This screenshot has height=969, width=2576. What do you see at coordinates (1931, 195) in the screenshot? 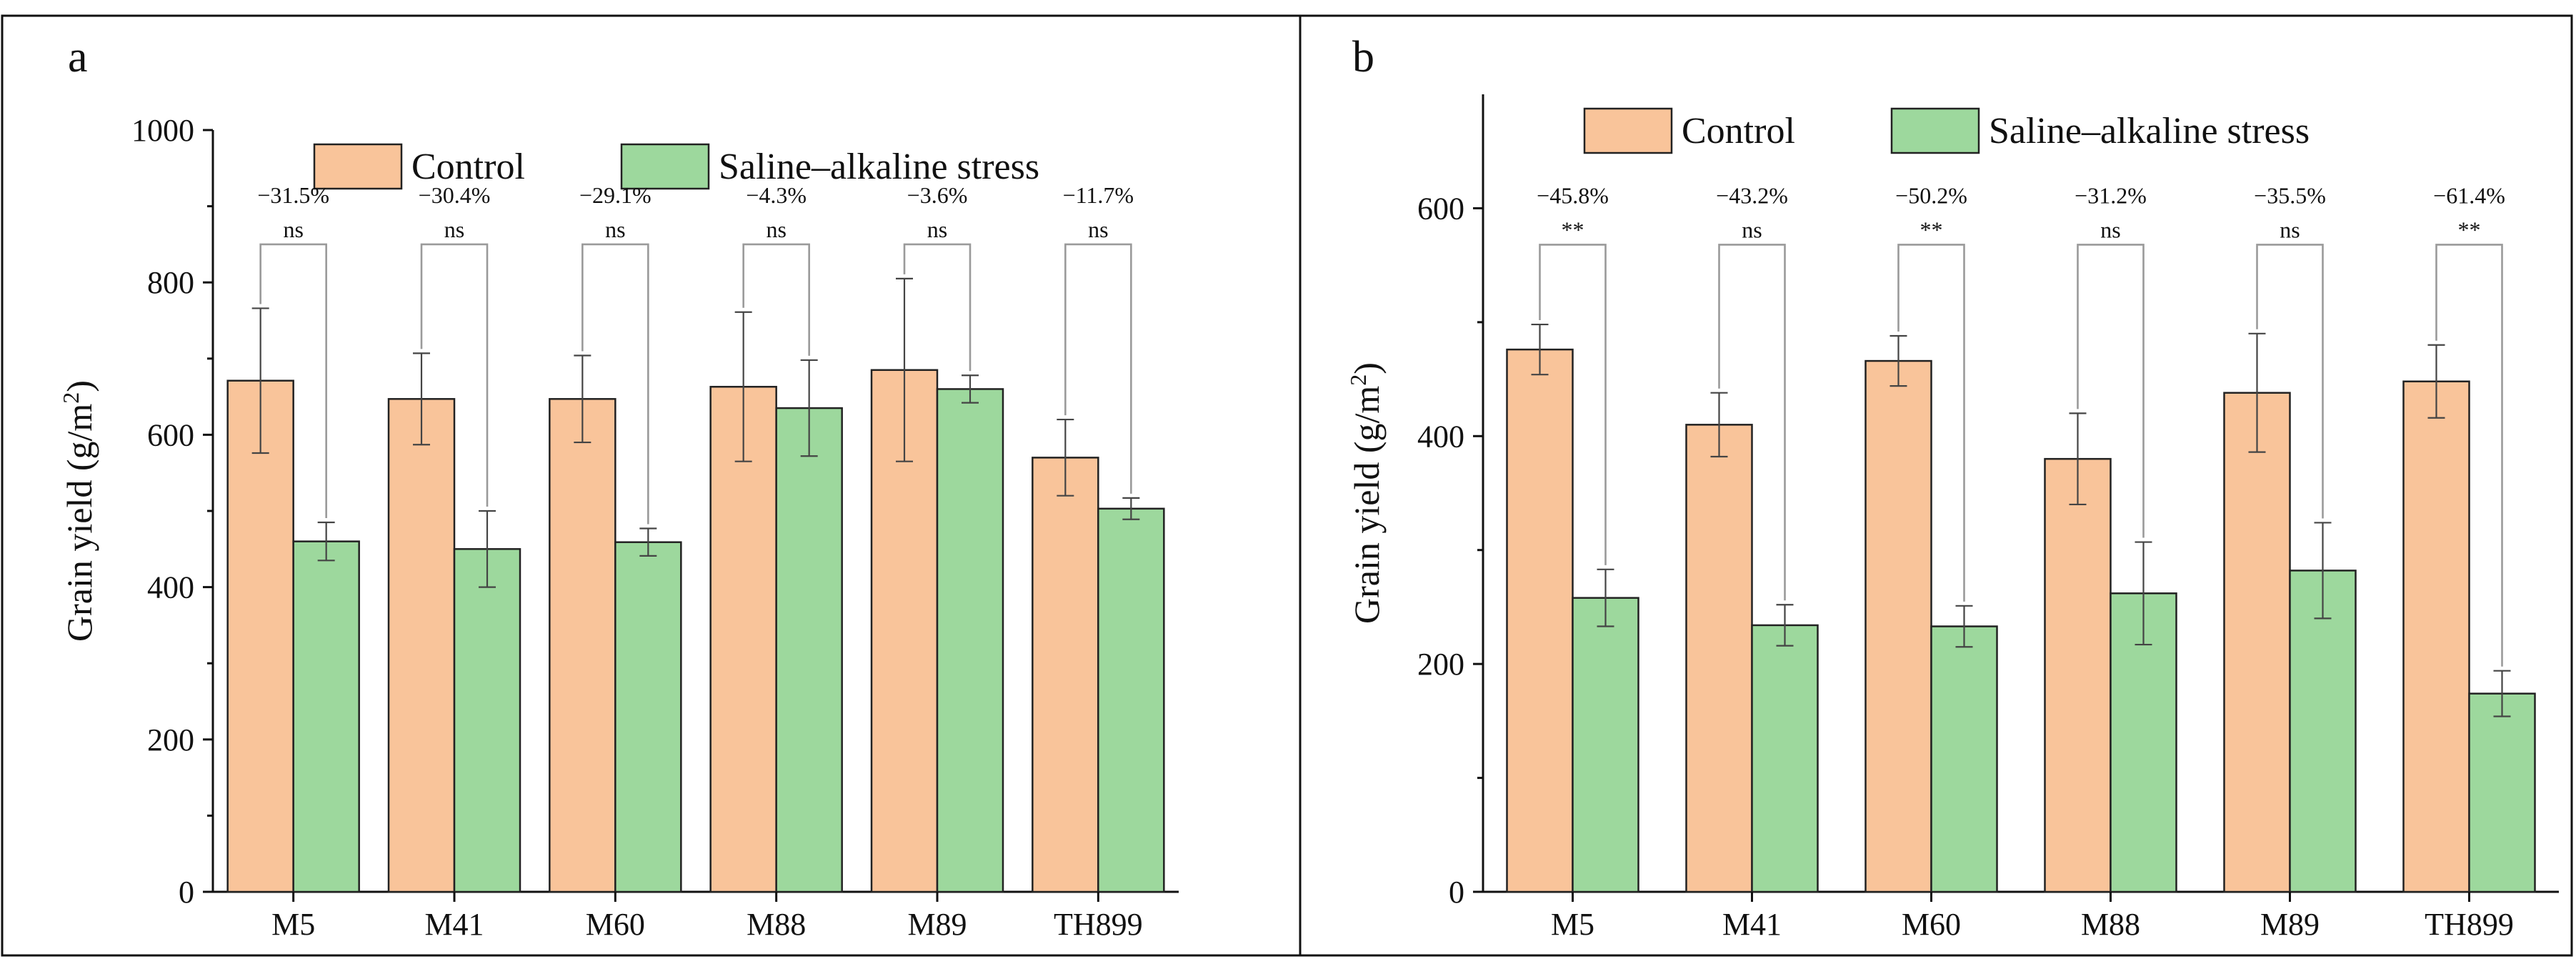
I see `percent-change-label: −50.2%` at bounding box center [1931, 195].